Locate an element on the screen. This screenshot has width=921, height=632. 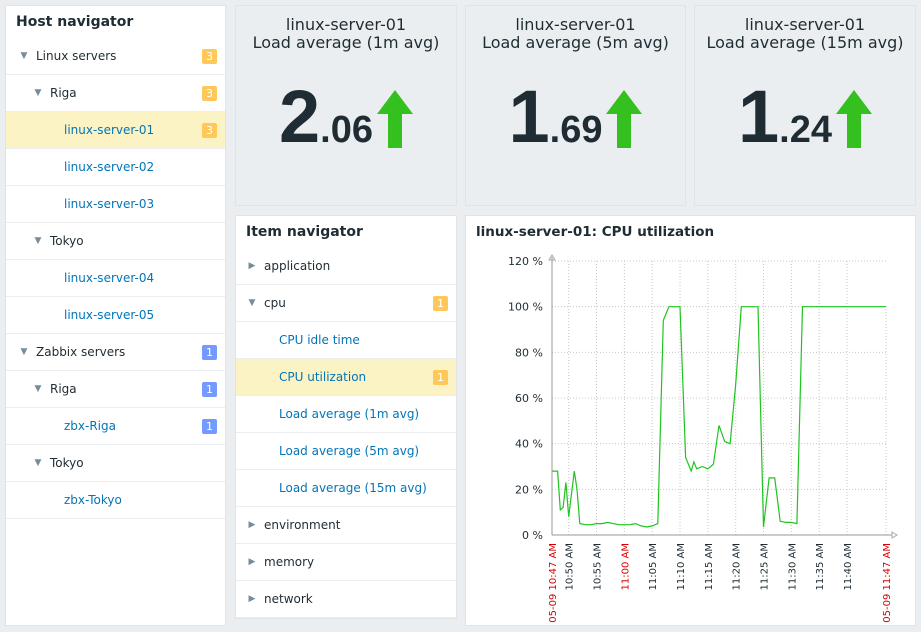
y-tick-label: 60 % is located at coordinates (529, 398).